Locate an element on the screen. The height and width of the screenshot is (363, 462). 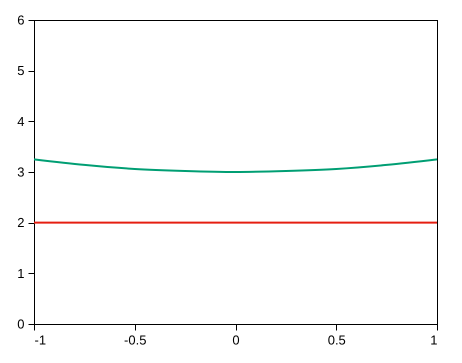
y-tick-label: 4 is located at coordinates (20, 121).